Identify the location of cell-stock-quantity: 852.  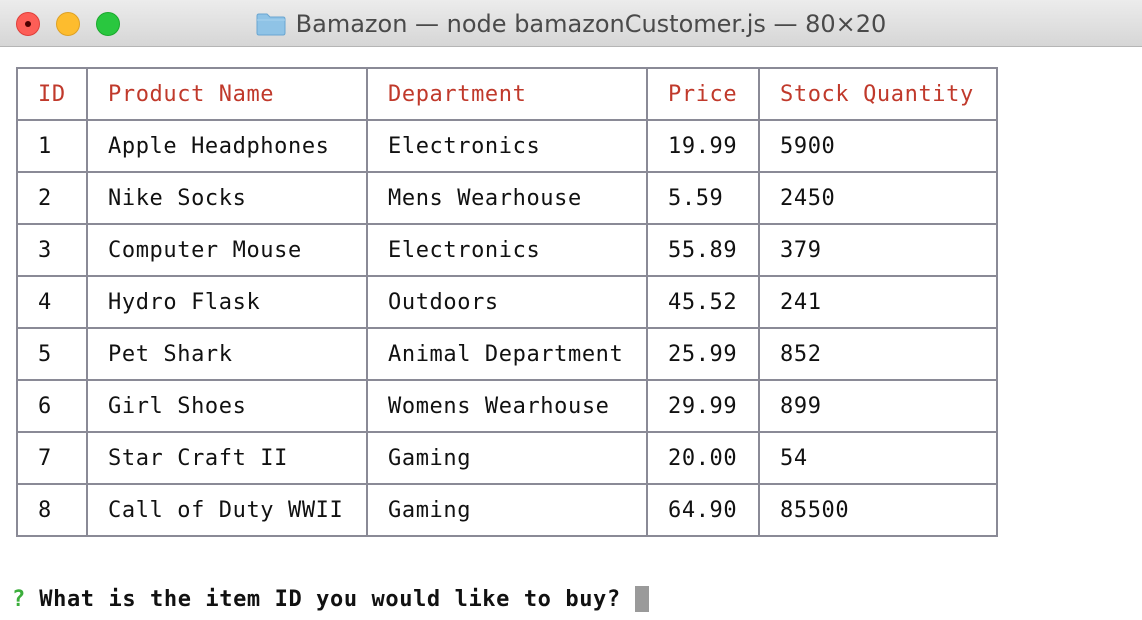
(878, 354).